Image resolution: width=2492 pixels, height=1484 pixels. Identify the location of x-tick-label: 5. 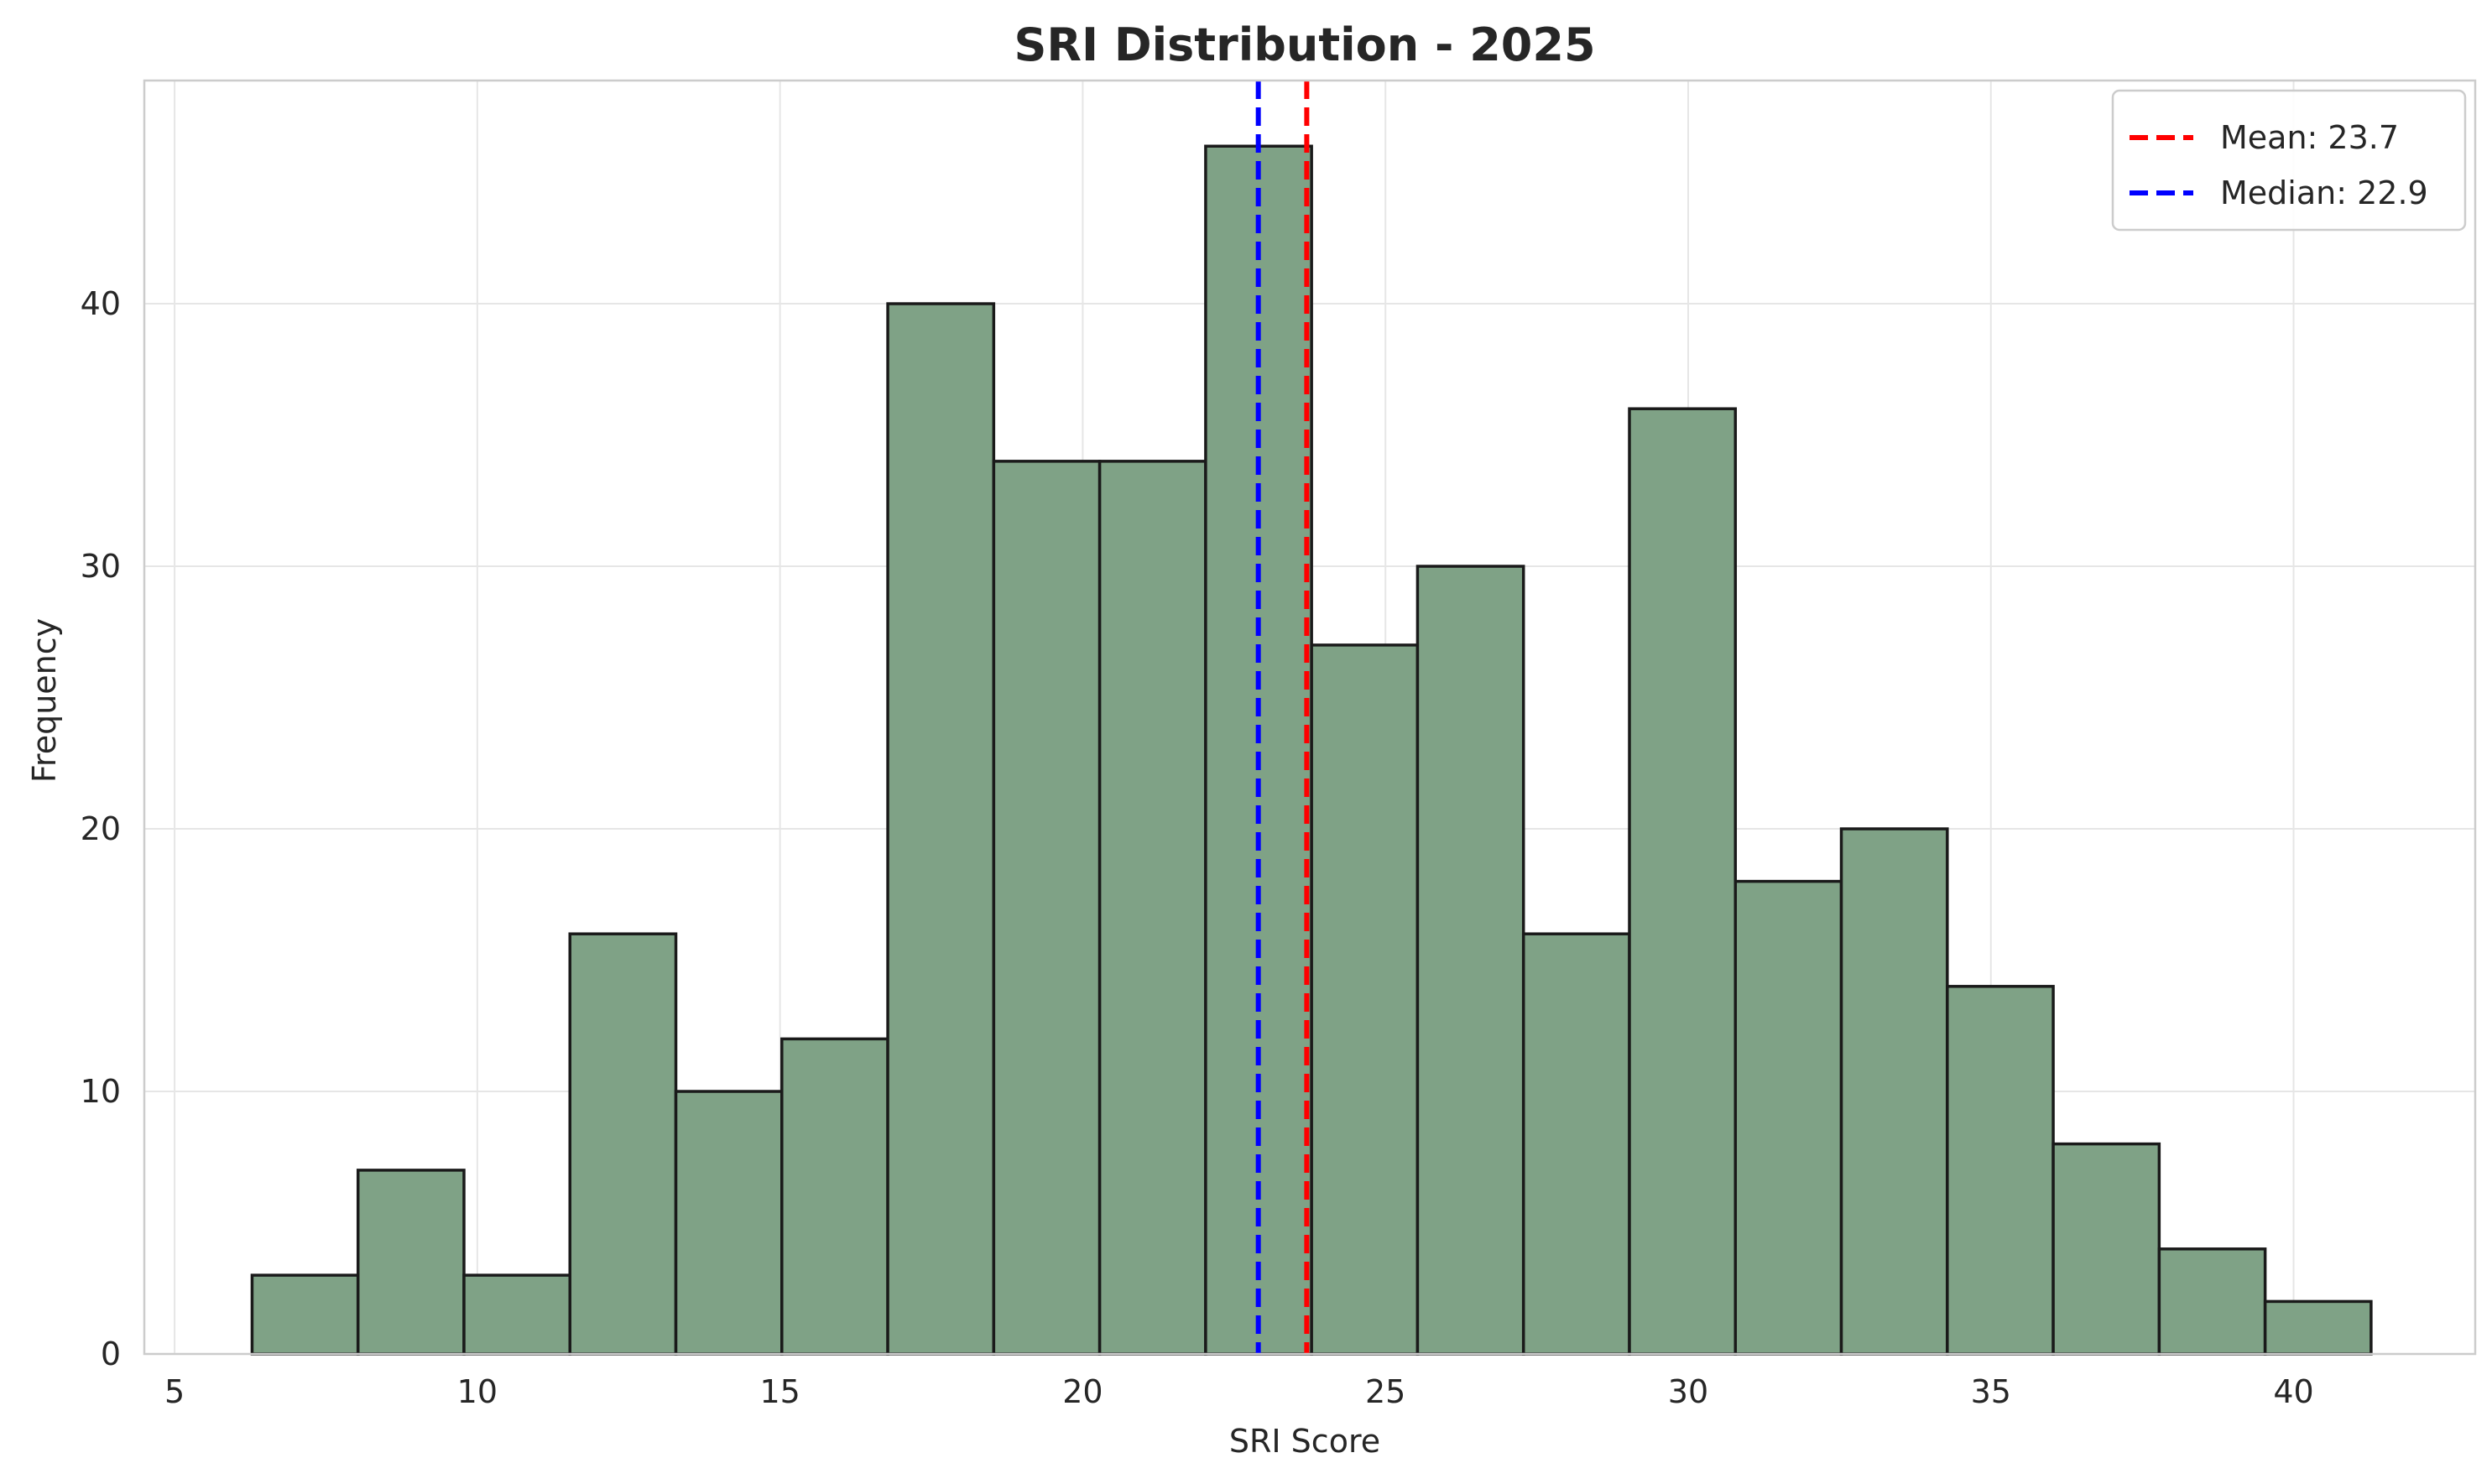
(175, 1391).